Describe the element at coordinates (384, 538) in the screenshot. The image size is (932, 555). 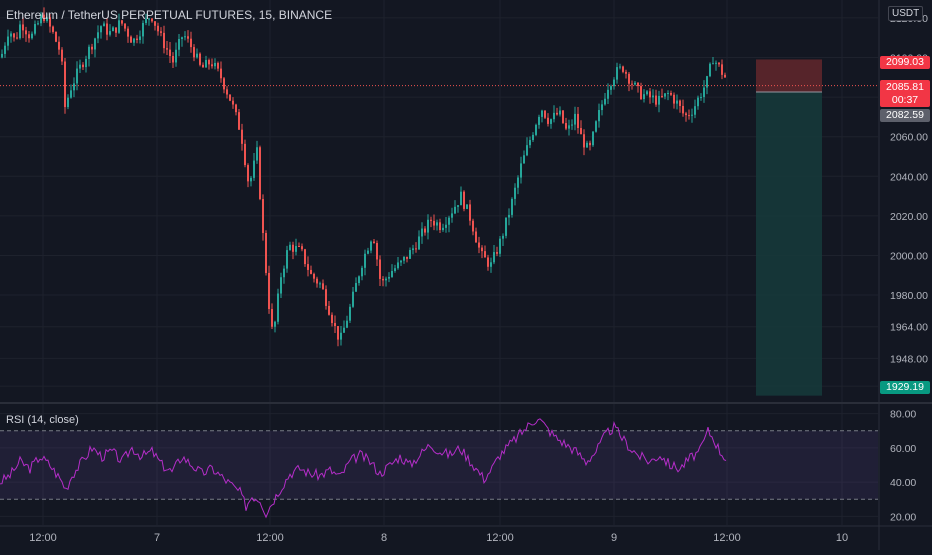
I see `time-label-3: 8` at that location.